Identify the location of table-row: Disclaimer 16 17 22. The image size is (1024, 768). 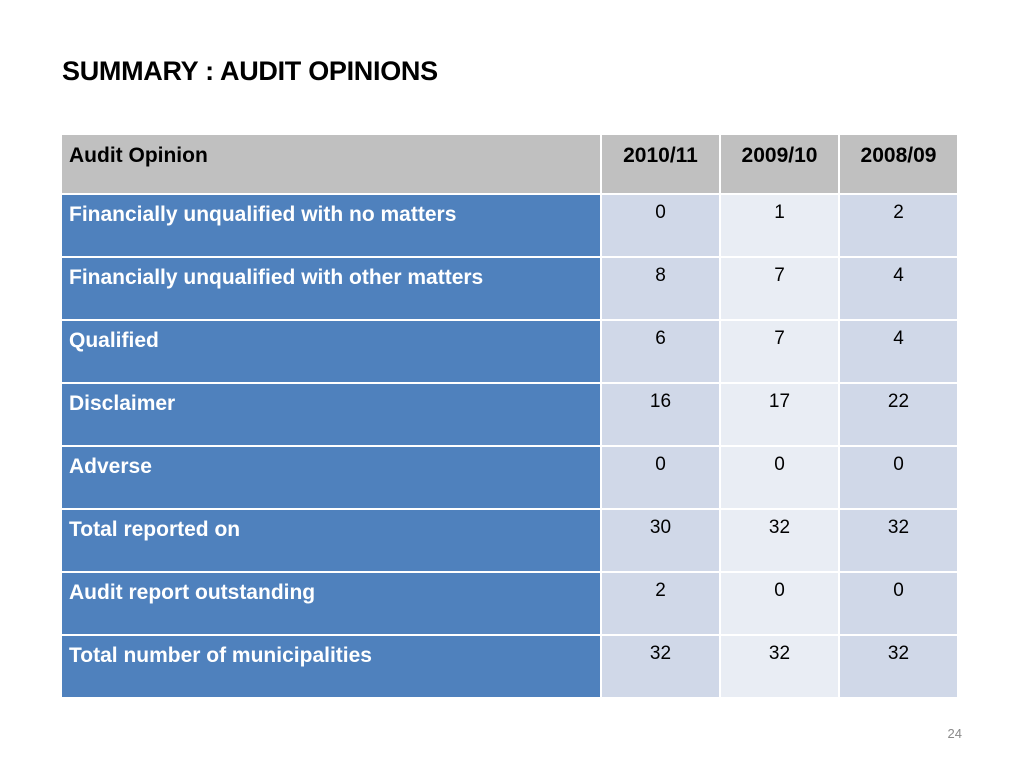
(509, 414).